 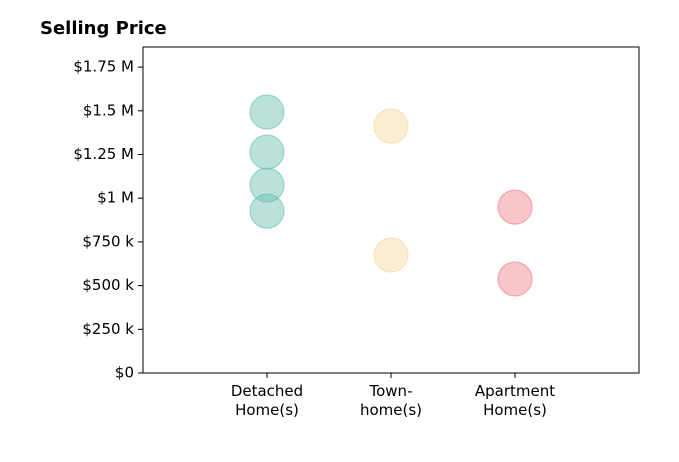 I want to click on y-tick-label: $1.75 M, so click(x=103, y=67).